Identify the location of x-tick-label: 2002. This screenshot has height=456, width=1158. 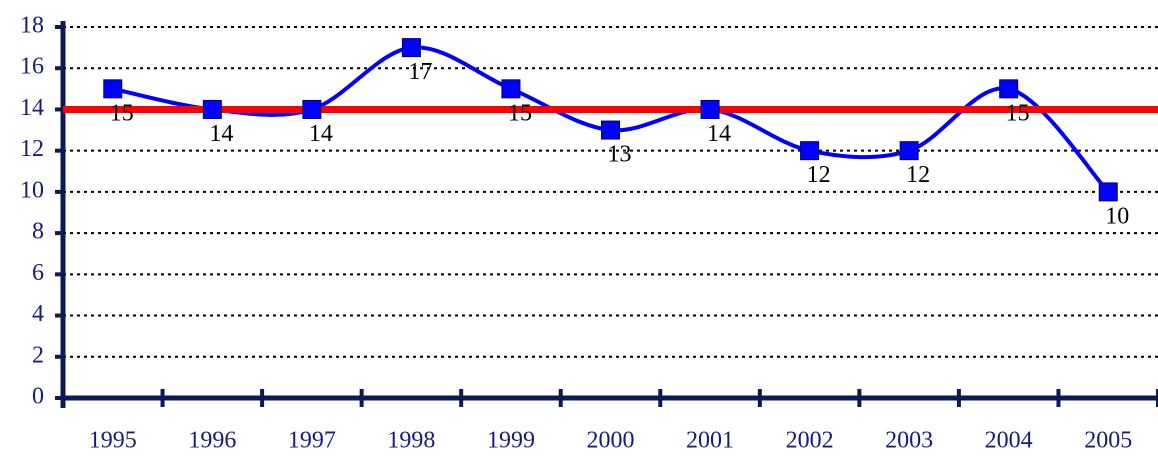
(810, 441).